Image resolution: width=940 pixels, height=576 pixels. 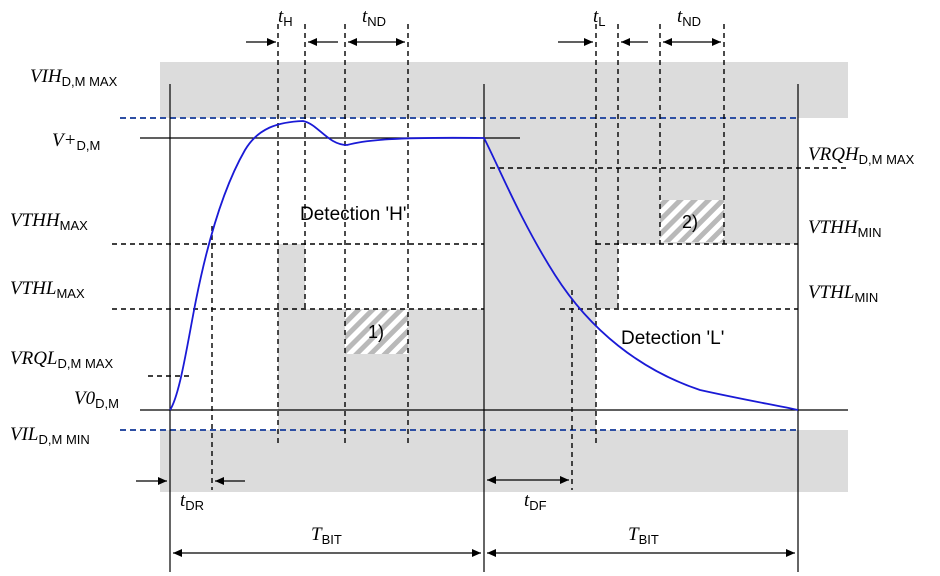 What do you see at coordinates (49, 221) in the screenshot?
I see `label-vthh-max: VTHHMAX` at bounding box center [49, 221].